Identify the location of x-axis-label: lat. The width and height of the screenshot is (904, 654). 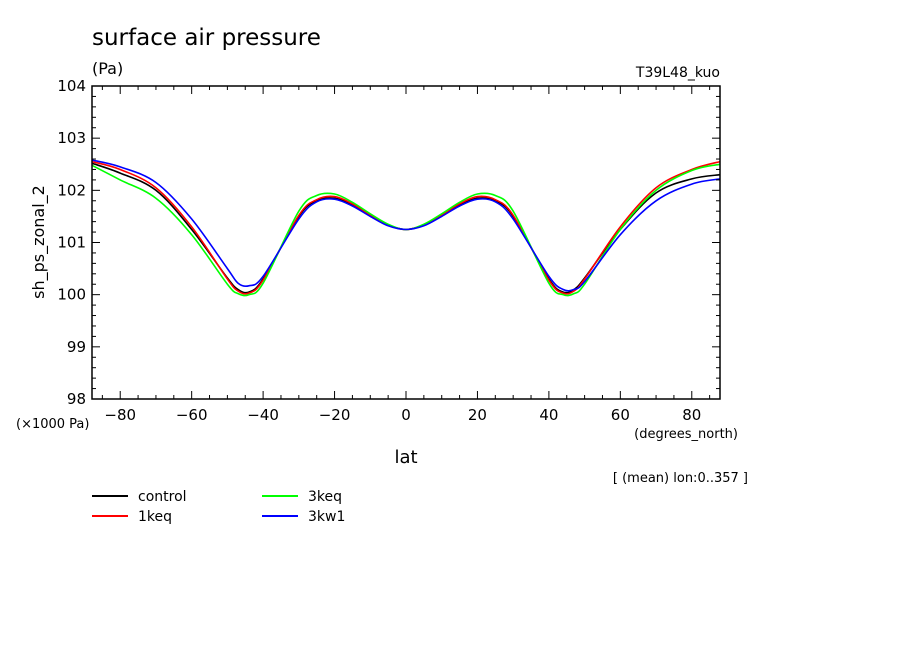
(405, 457).